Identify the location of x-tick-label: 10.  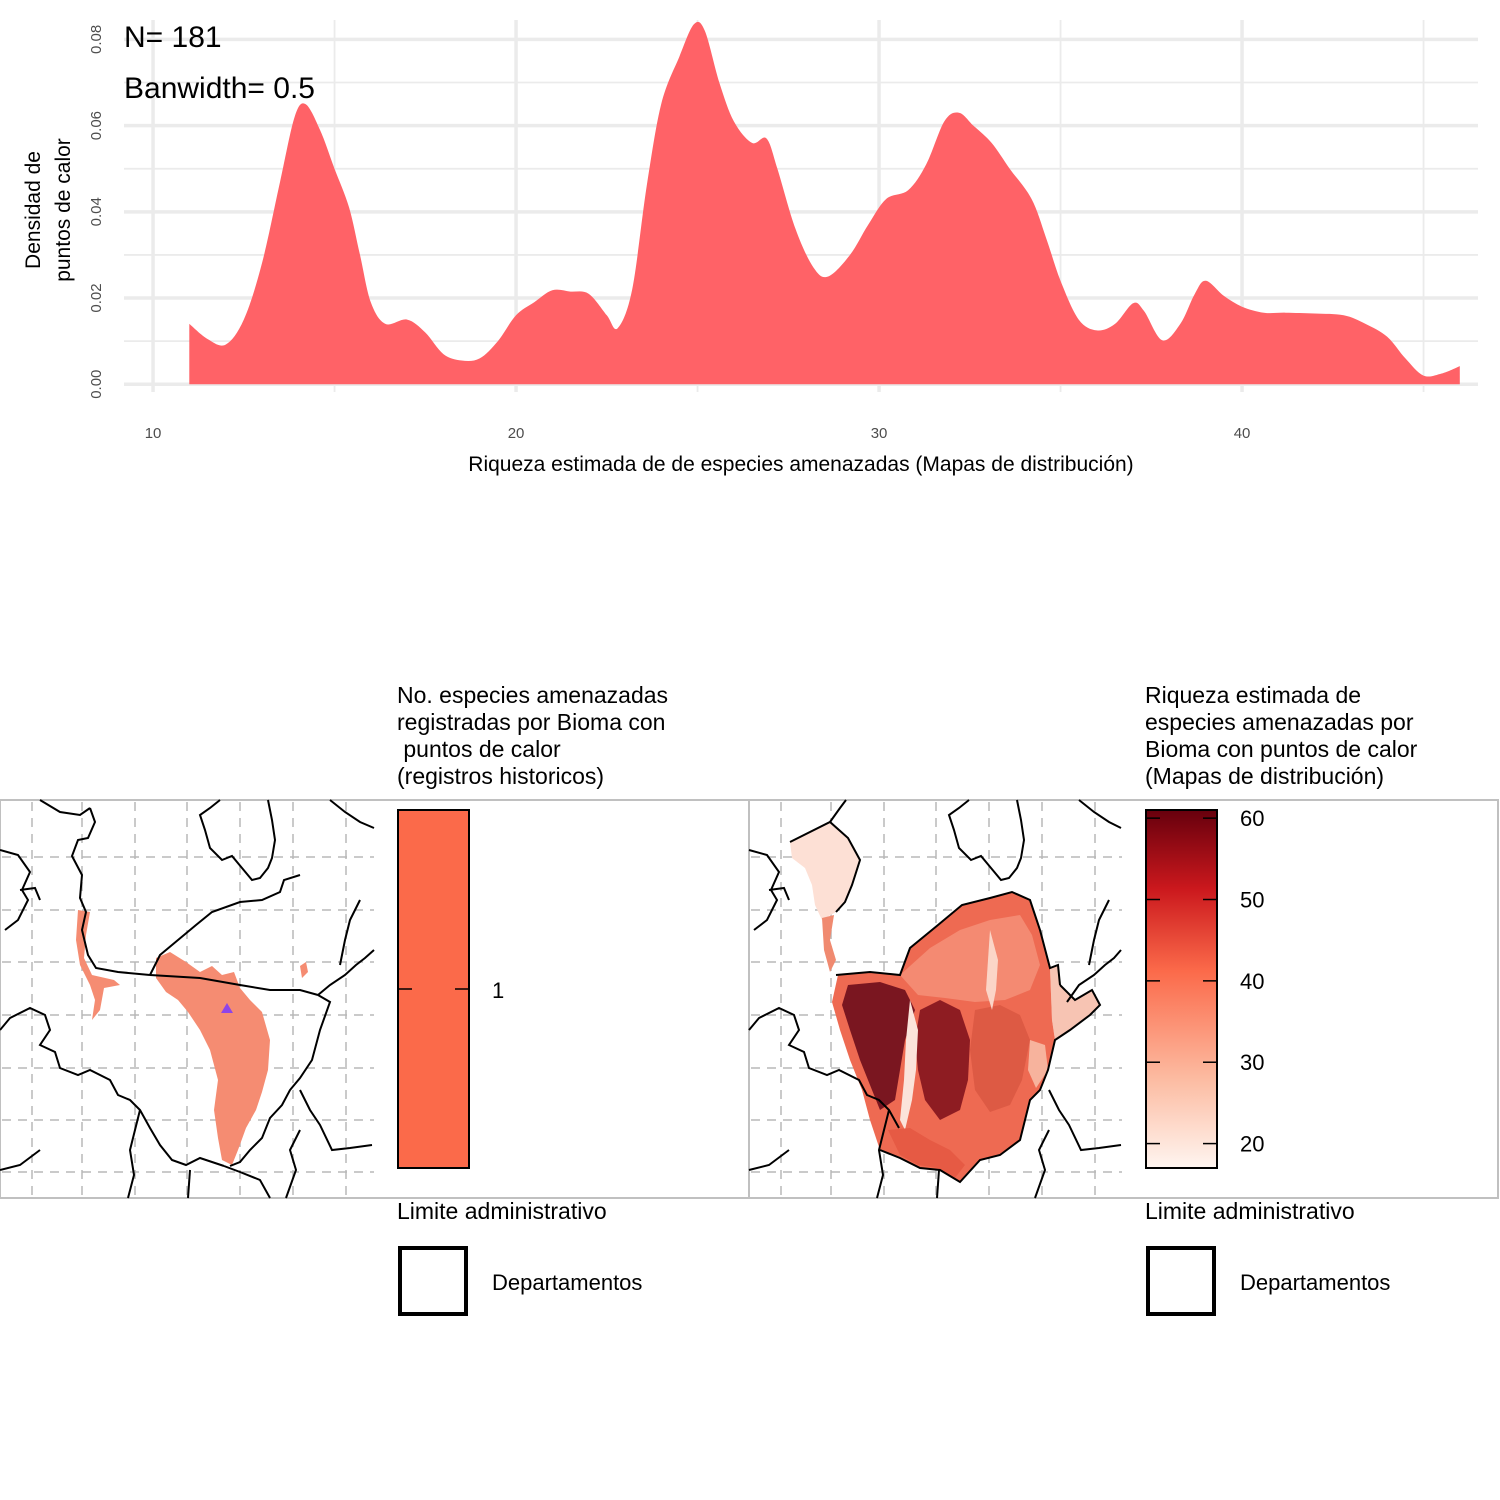
(153, 433).